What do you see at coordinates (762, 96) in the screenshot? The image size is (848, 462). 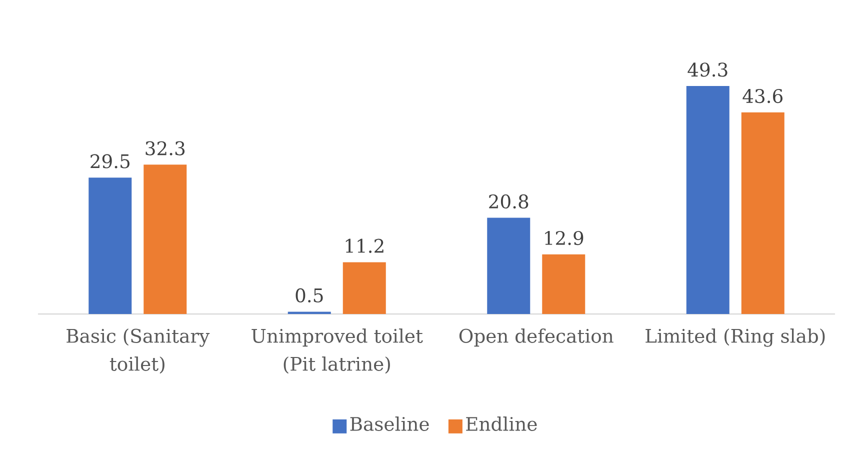 I see `data-label: 43.6` at bounding box center [762, 96].